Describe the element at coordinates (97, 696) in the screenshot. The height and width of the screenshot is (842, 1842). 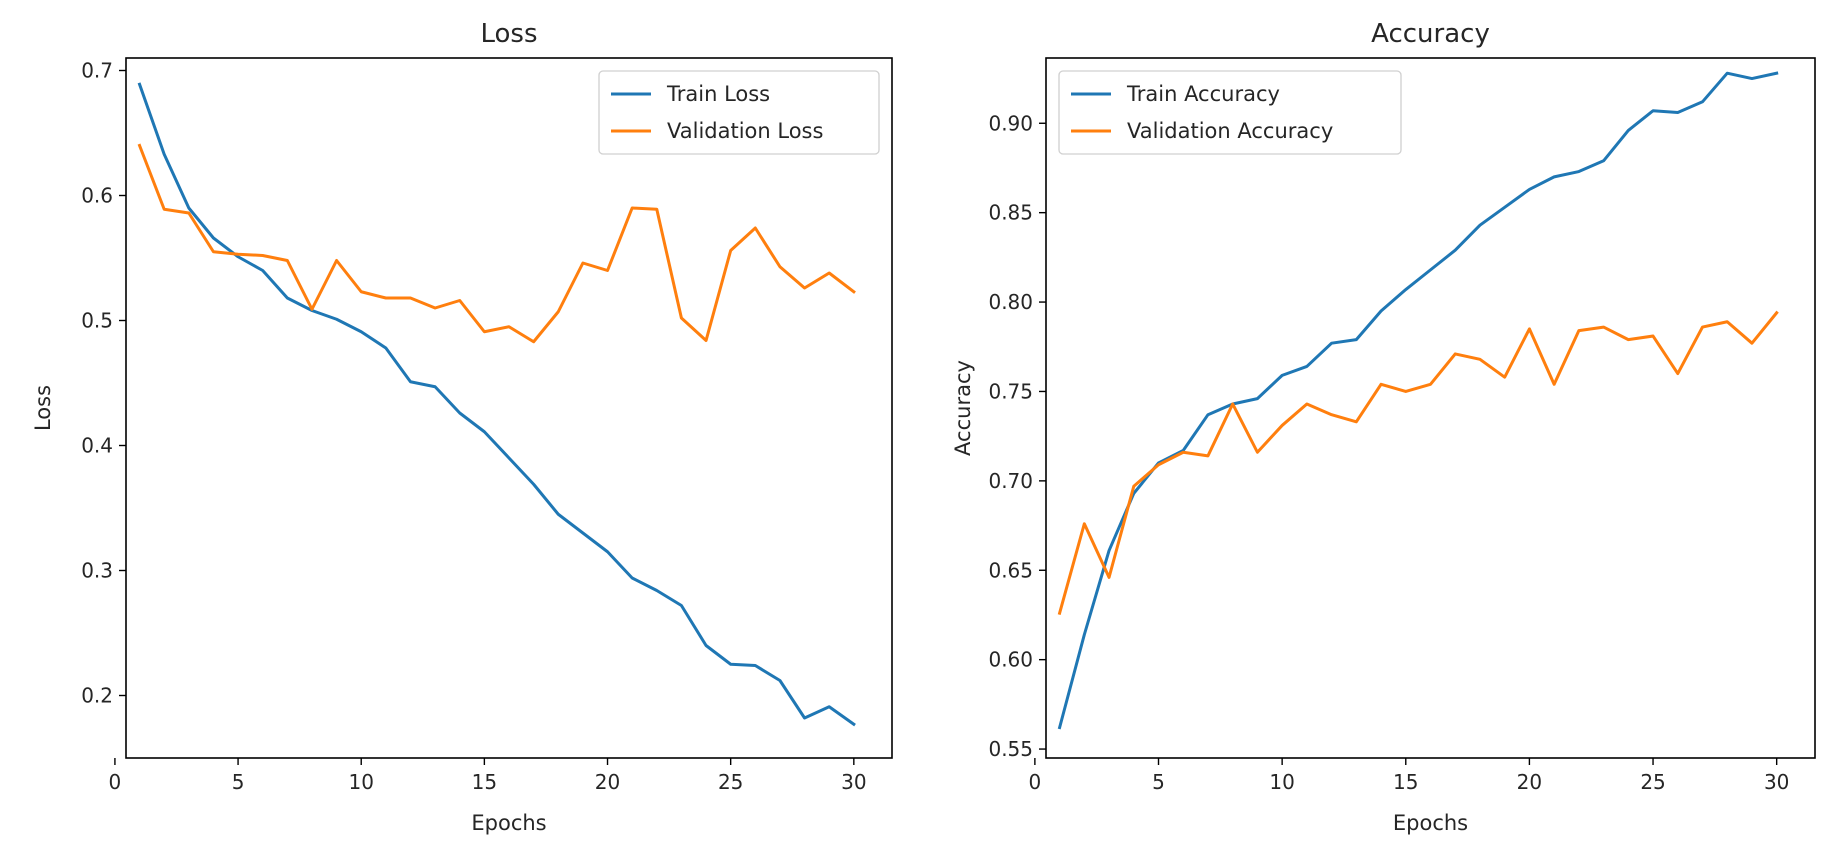
I see `y-tick-label: 0.2` at that location.